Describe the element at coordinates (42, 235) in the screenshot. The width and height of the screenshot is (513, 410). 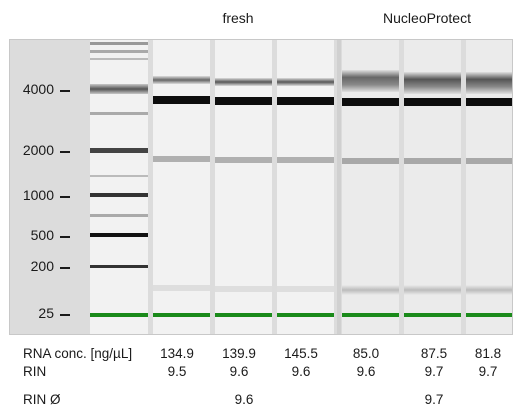
I see `ladder-tick-label: 500` at that location.